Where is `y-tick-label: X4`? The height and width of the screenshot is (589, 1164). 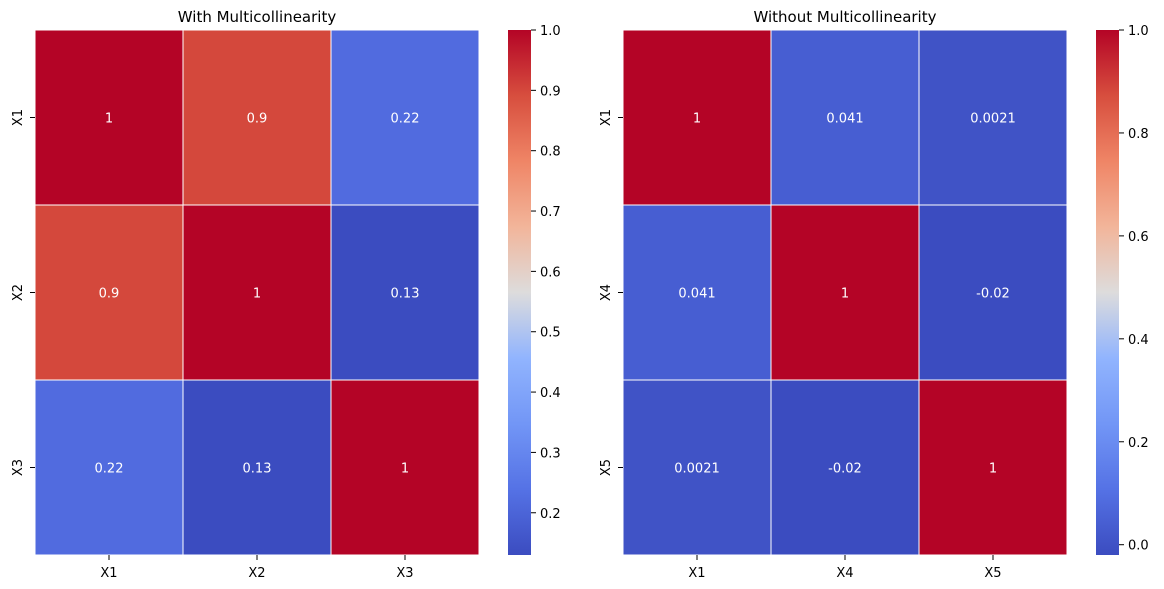 y-tick-label: X4 is located at coordinates (606, 292).